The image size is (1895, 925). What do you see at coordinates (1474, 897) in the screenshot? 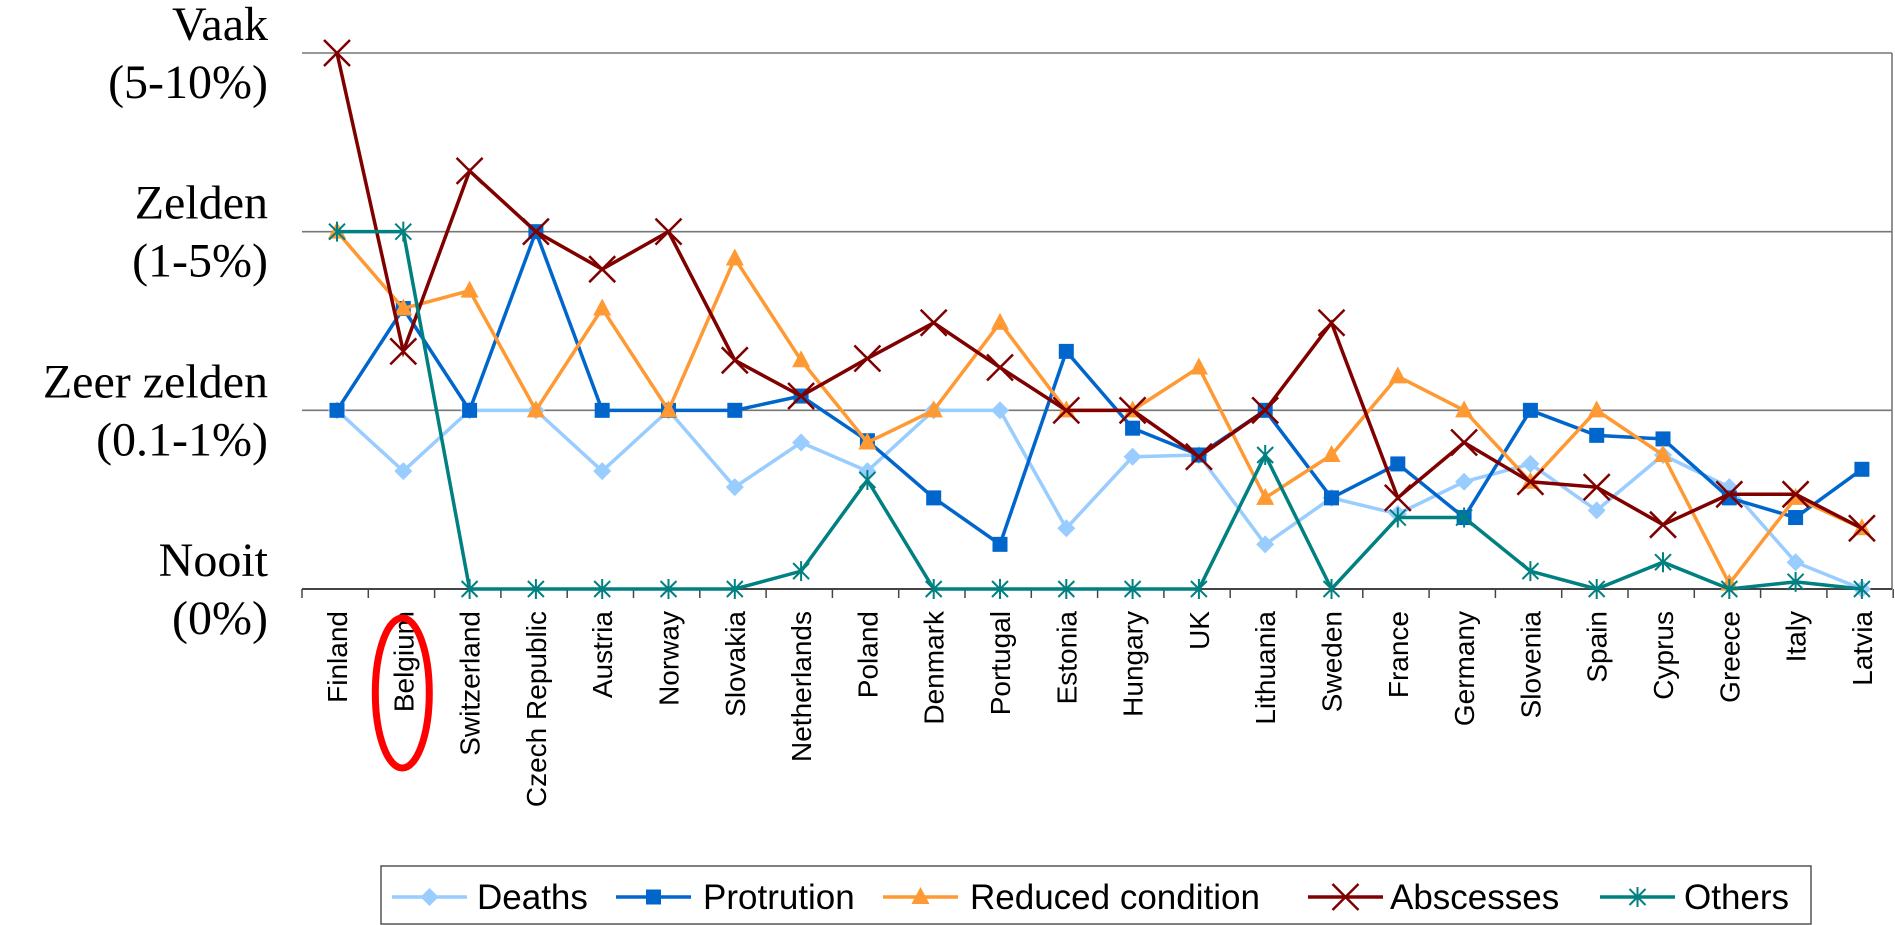
I see `legend-label: Abscesses` at bounding box center [1474, 897].